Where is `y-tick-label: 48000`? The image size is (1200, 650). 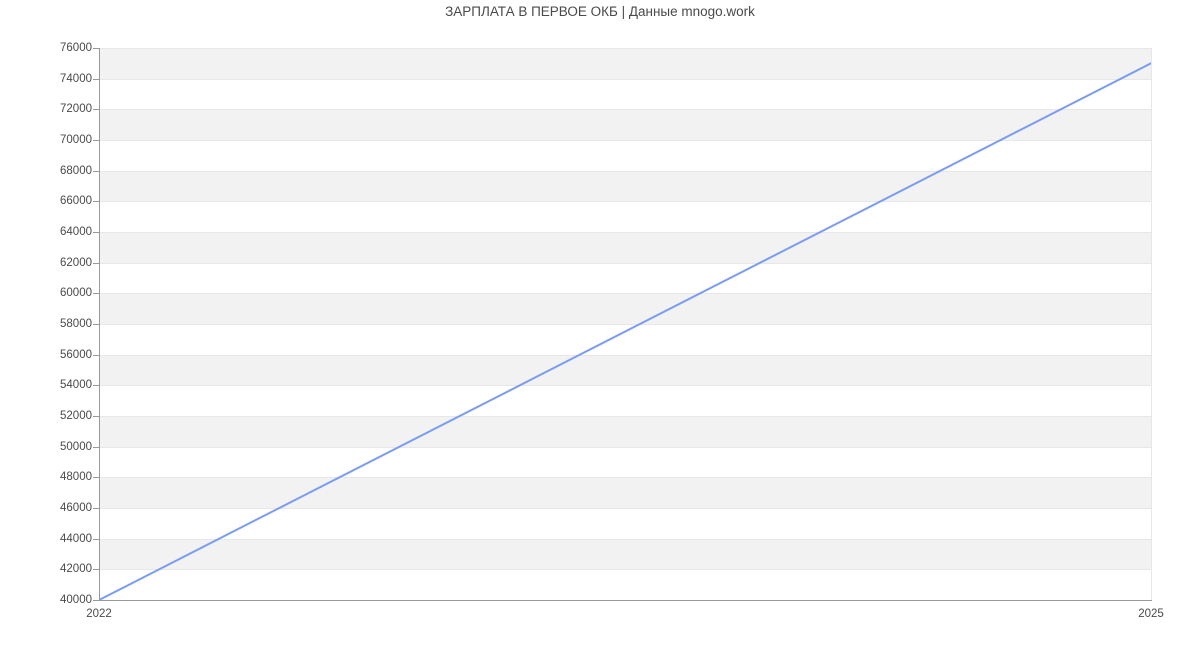 y-tick-label: 48000 is located at coordinates (76, 477).